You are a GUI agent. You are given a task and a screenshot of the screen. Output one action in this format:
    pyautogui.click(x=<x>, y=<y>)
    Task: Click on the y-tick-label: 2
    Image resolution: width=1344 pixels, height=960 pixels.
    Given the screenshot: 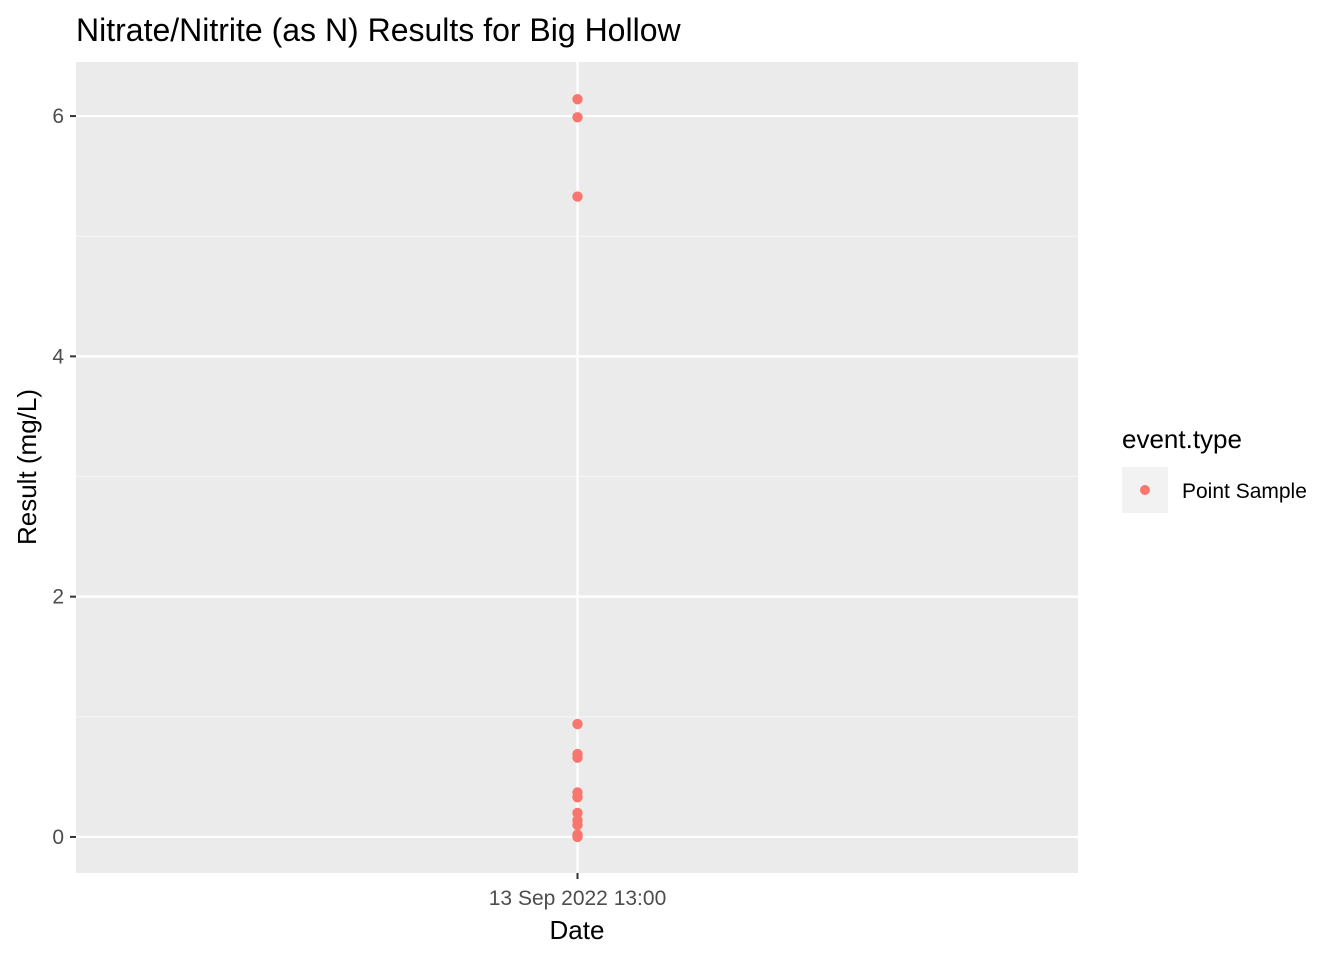 What is the action you would take?
    pyautogui.click(x=58, y=597)
    